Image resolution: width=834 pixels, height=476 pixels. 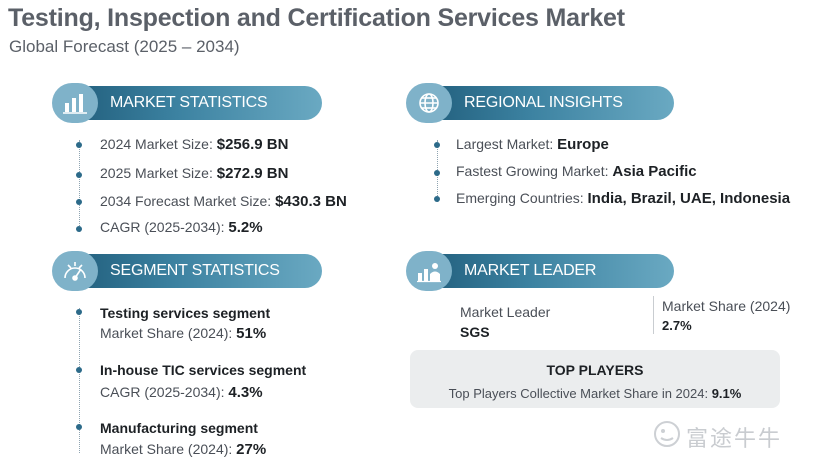 I want to click on leader-value: SGS, so click(x=475, y=332).